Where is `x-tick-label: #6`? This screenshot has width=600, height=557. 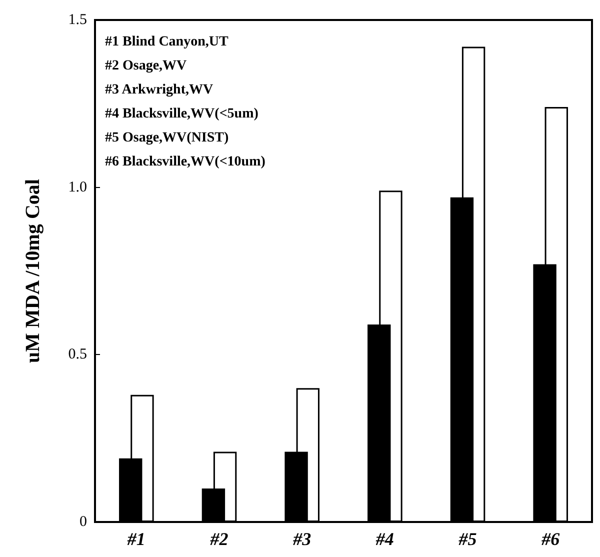 x-tick-label: #6 is located at coordinates (550, 539).